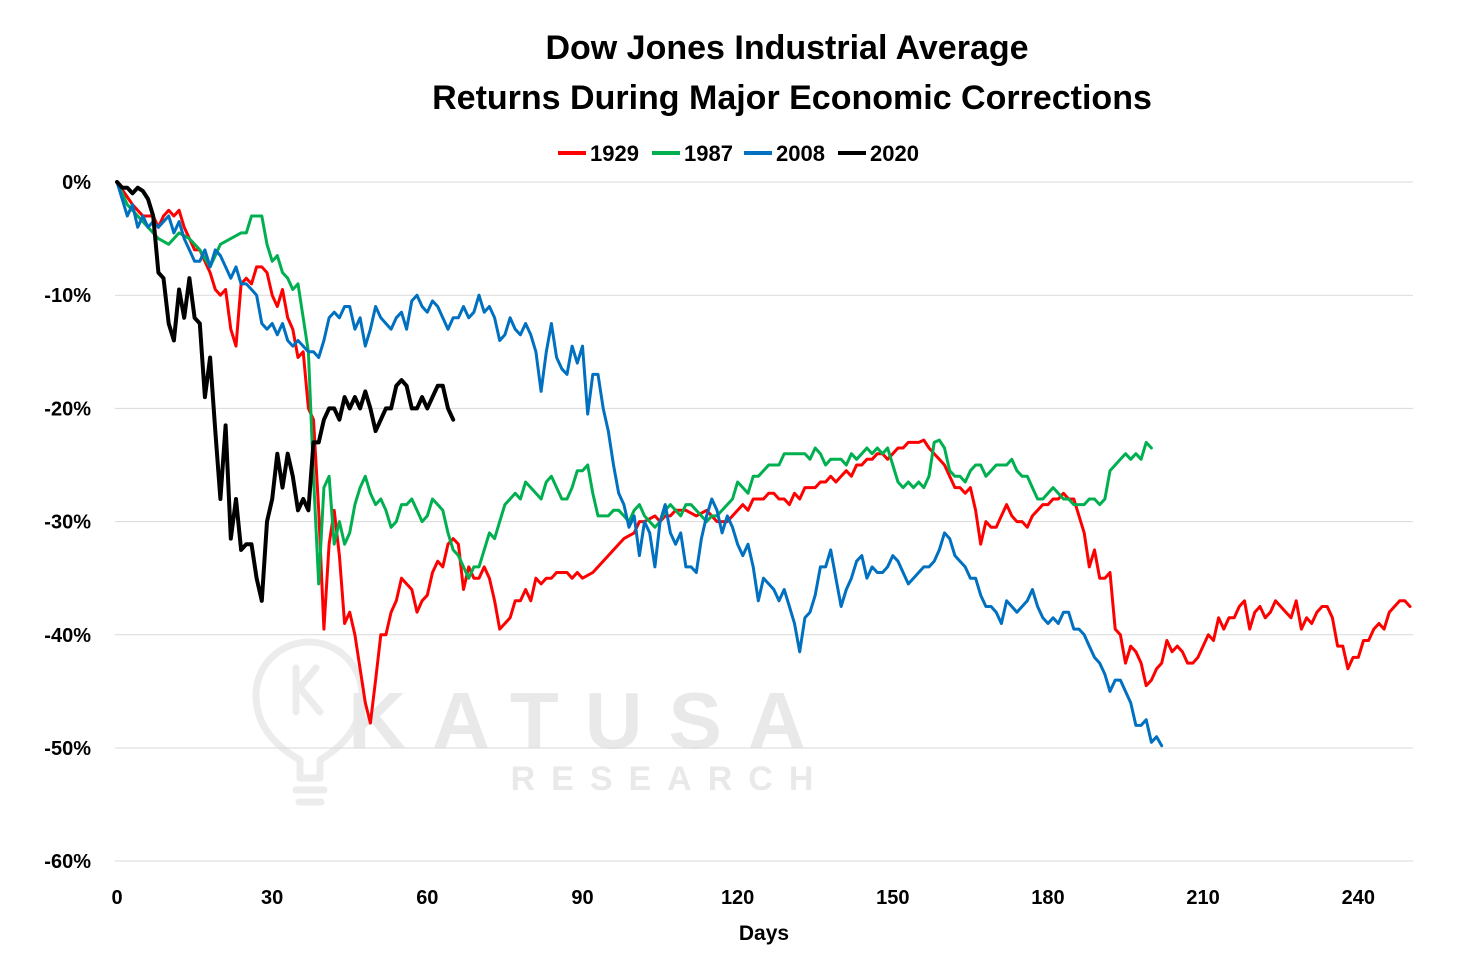  I want to click on x-tick-label: 210, so click(1202, 898).